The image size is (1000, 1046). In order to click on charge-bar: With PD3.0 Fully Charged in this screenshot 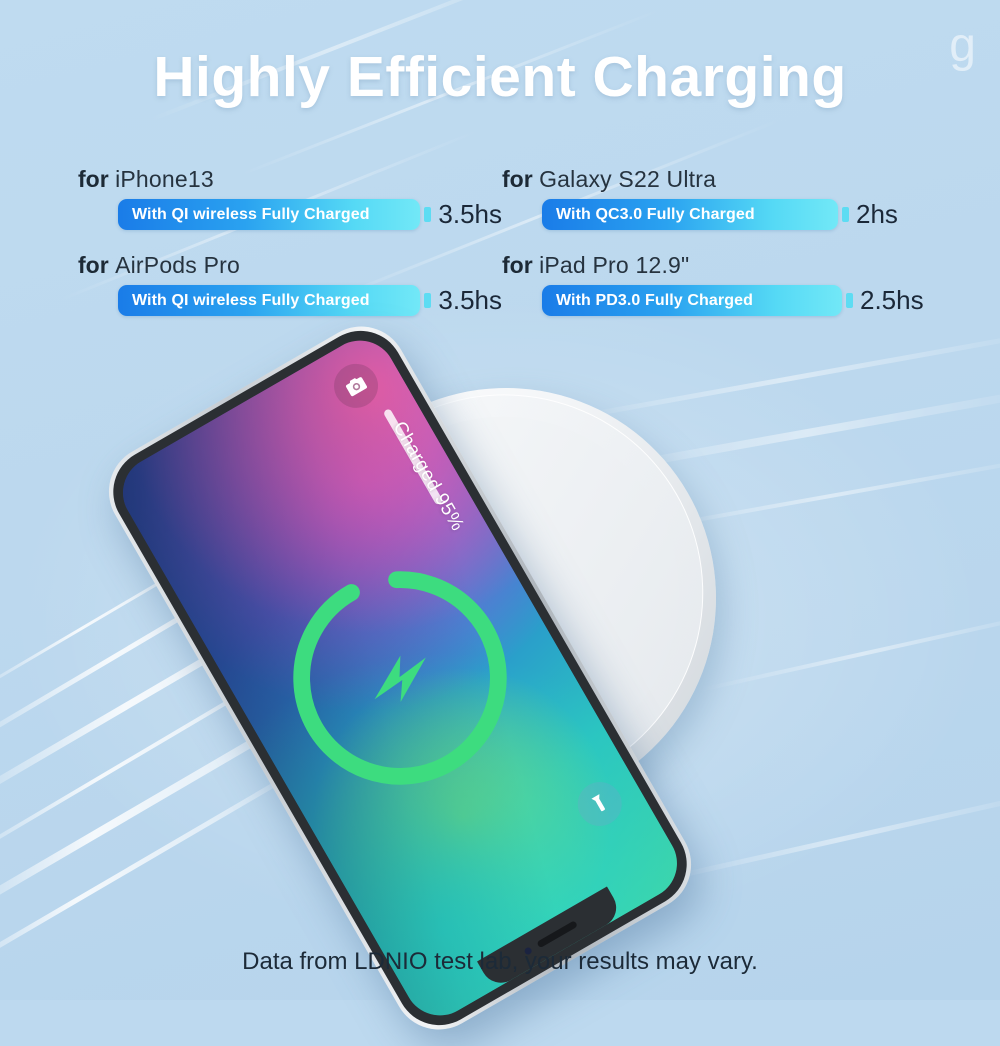, I will do `click(692, 300)`.